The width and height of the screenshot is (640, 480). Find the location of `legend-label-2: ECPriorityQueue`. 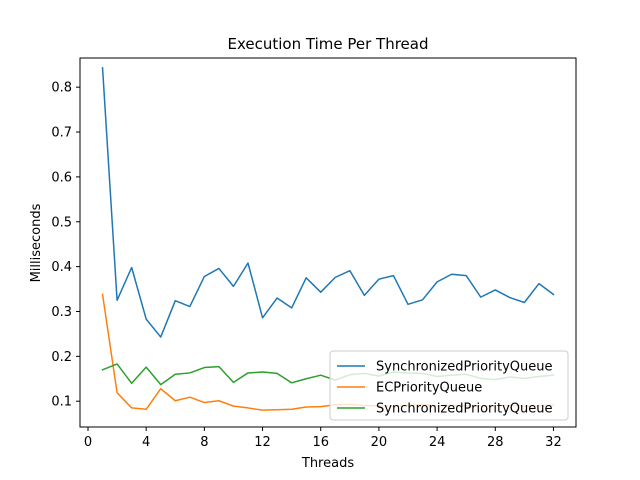

legend-label-2: ECPriorityQueue is located at coordinates (429, 388).